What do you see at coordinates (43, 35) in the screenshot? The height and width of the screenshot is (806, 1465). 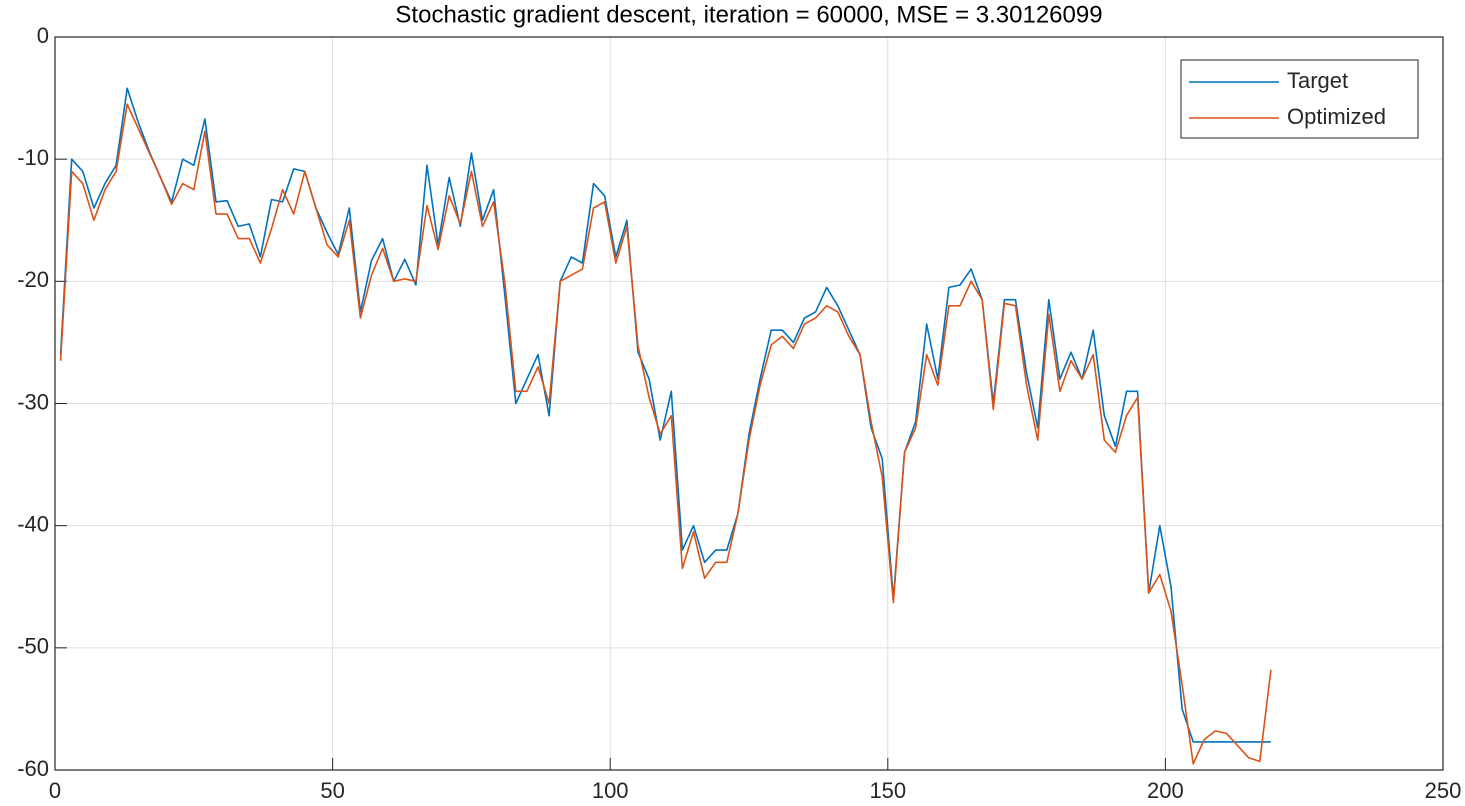 I see `y-tick-label: 0` at bounding box center [43, 35].